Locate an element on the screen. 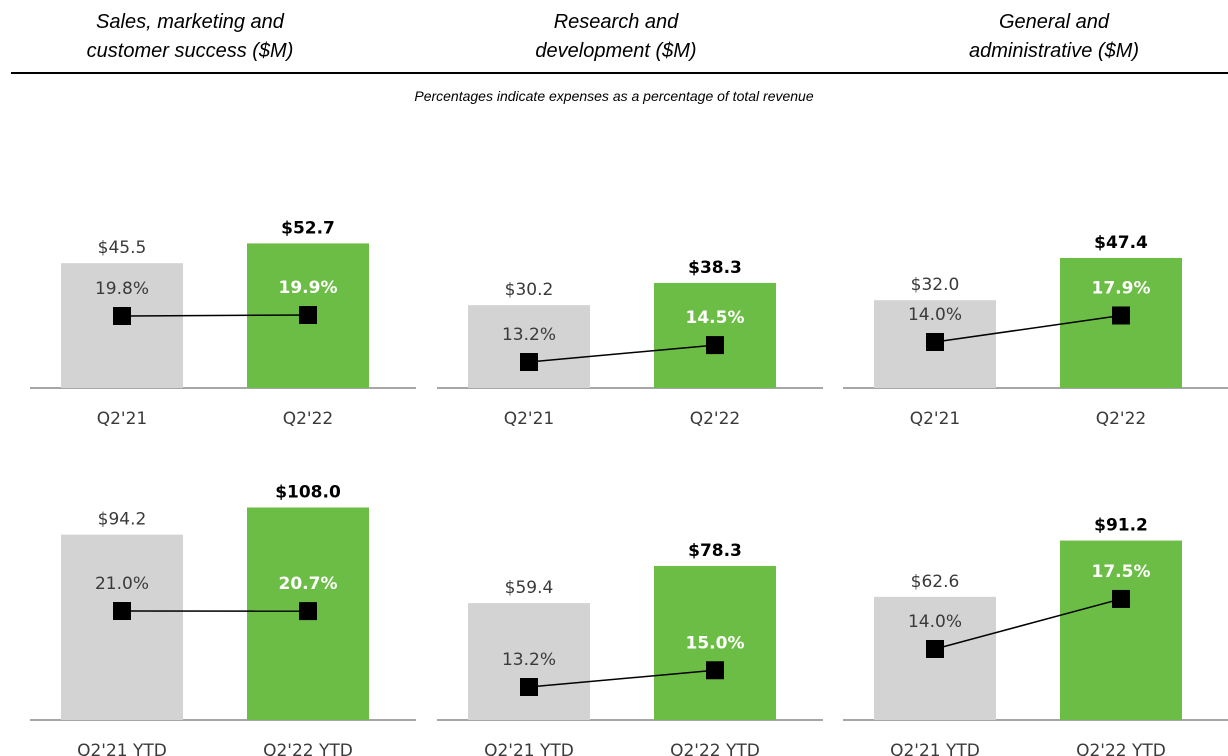  percentage-label-prior: 21.0% is located at coordinates (122, 584).